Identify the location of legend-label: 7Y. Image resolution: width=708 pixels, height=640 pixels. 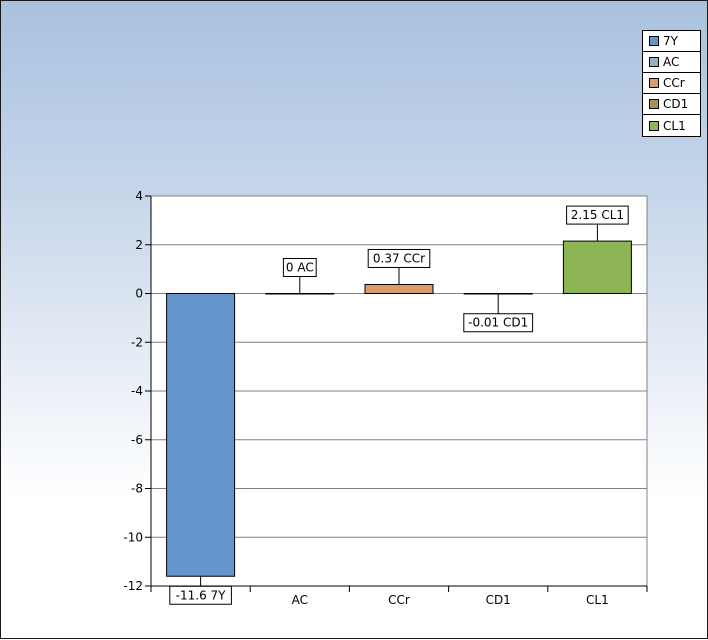
(670, 41).